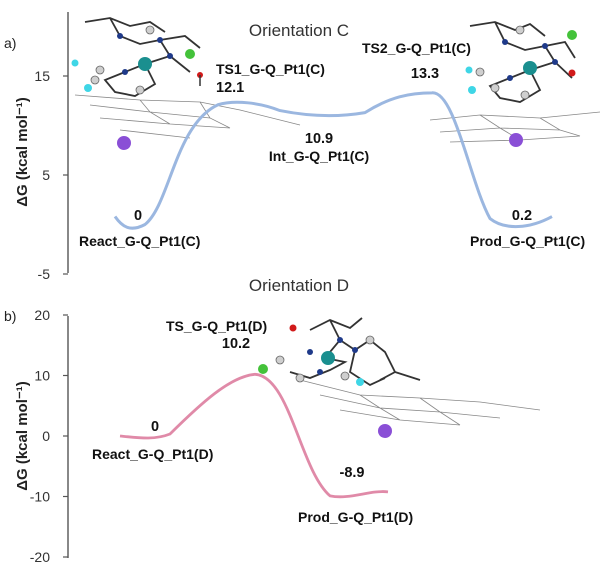 The height and width of the screenshot is (563, 604). Describe the element at coordinates (10, 43) in the screenshot. I see `panel-a-label: a)` at that location.